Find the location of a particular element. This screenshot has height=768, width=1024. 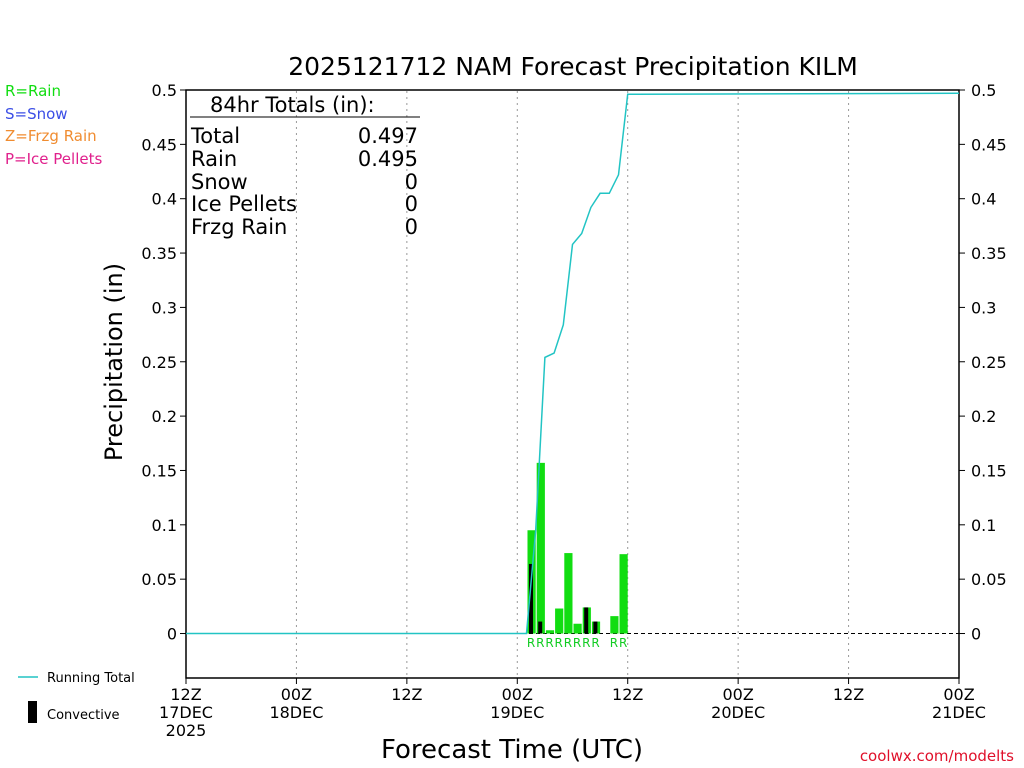

totals-ice-pellets-value: 0 is located at coordinates (411, 204).